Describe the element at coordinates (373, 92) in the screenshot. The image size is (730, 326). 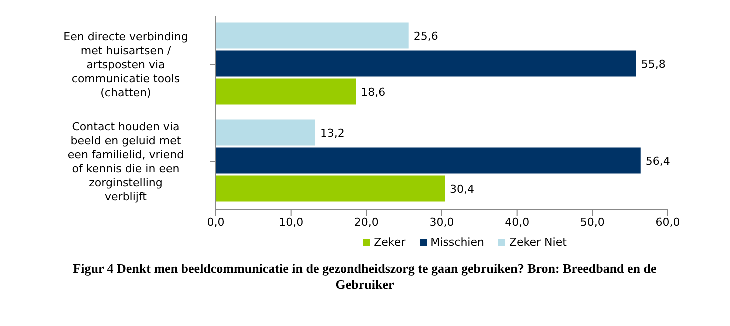
I see `data-label: 18,6` at that location.